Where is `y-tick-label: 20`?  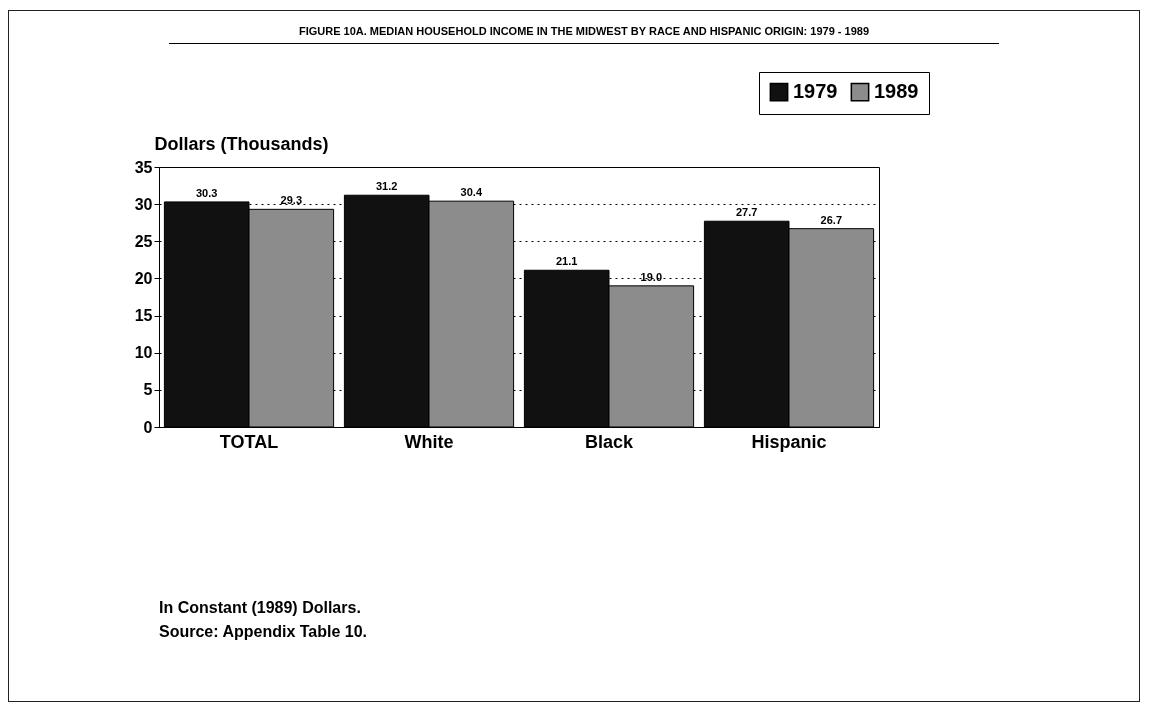
y-tick-label: 20 is located at coordinates (143, 278).